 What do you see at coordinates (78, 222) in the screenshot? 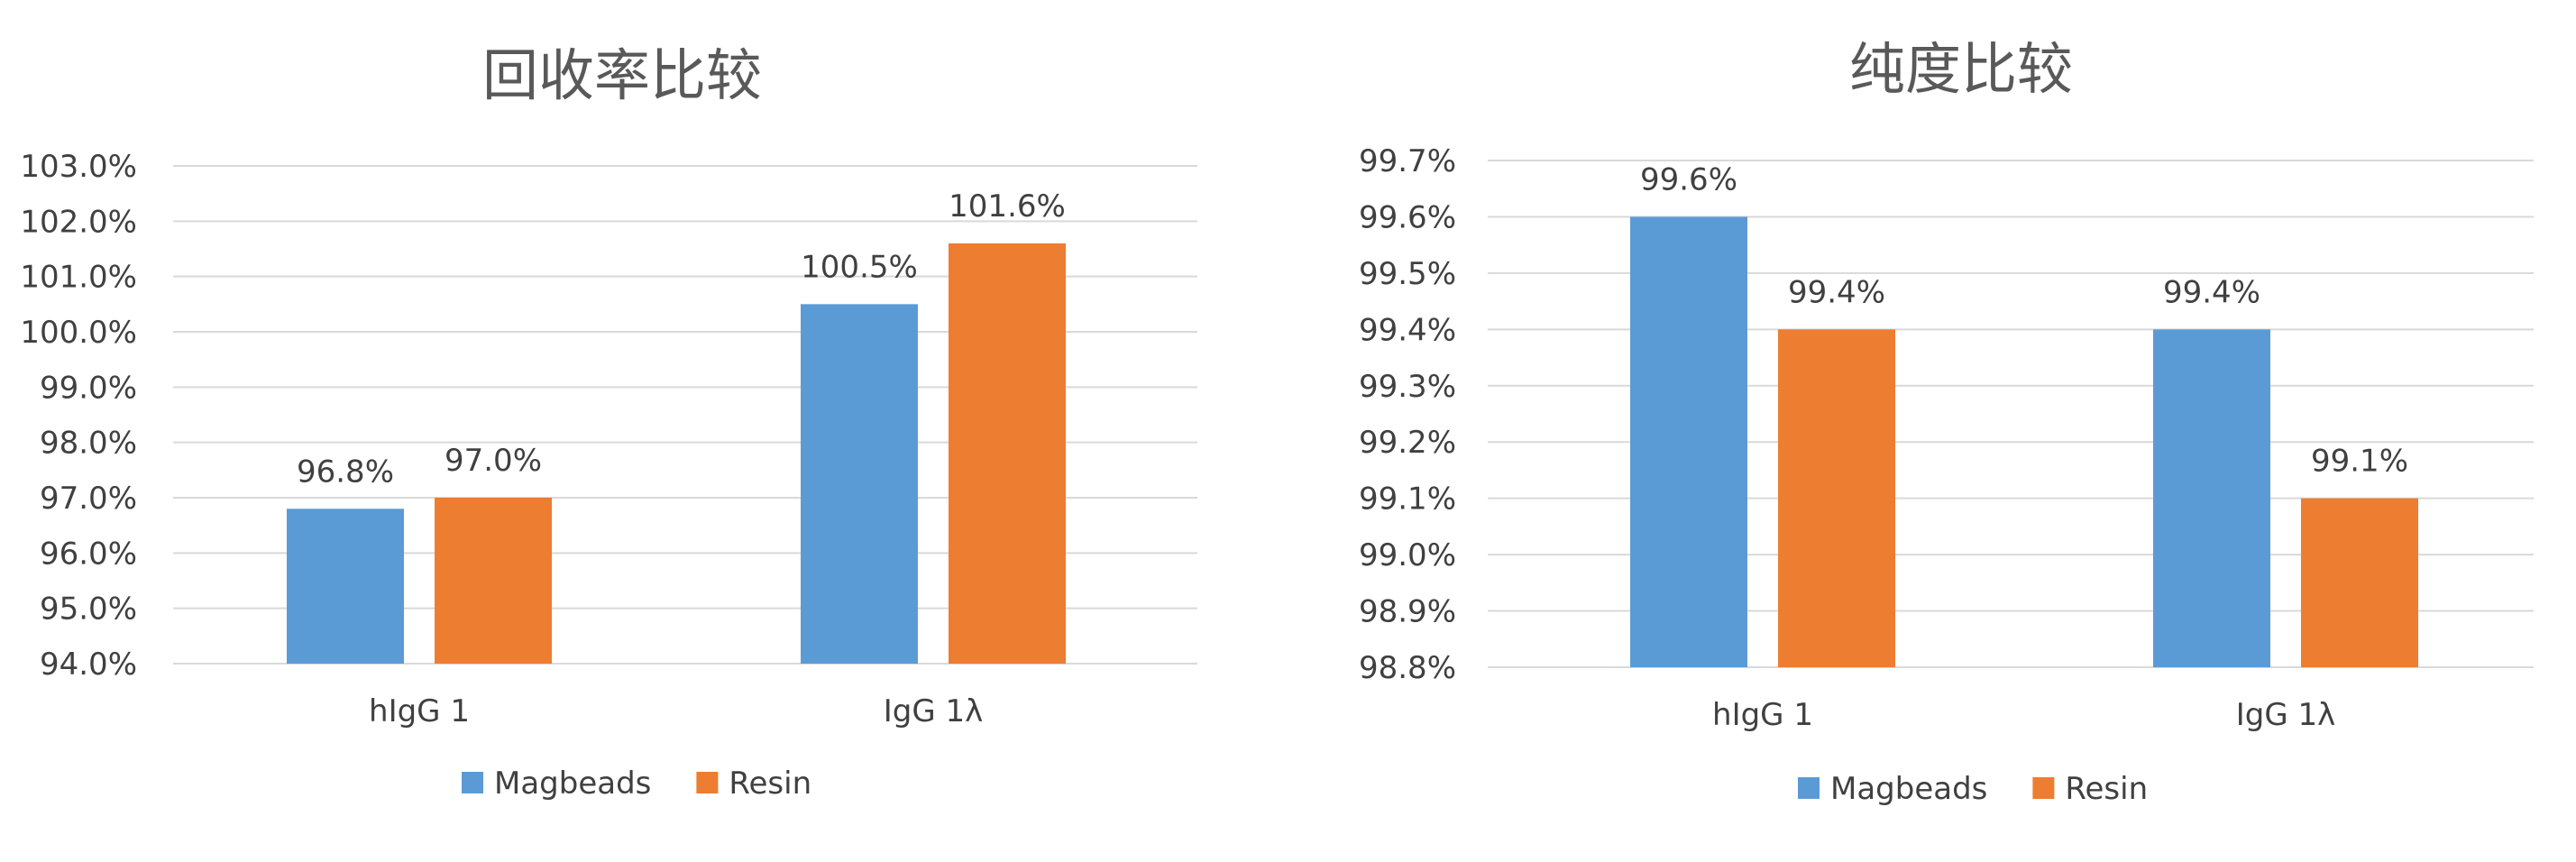
I see `y-tick-label: 102.0%` at bounding box center [78, 222].